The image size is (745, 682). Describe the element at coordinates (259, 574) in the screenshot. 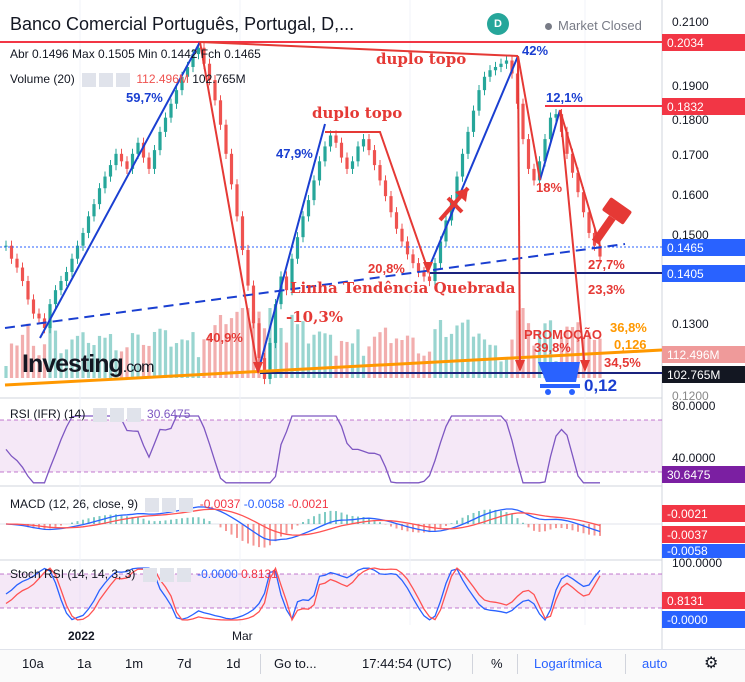

I see `stoch-d-value: 0.8131` at that location.